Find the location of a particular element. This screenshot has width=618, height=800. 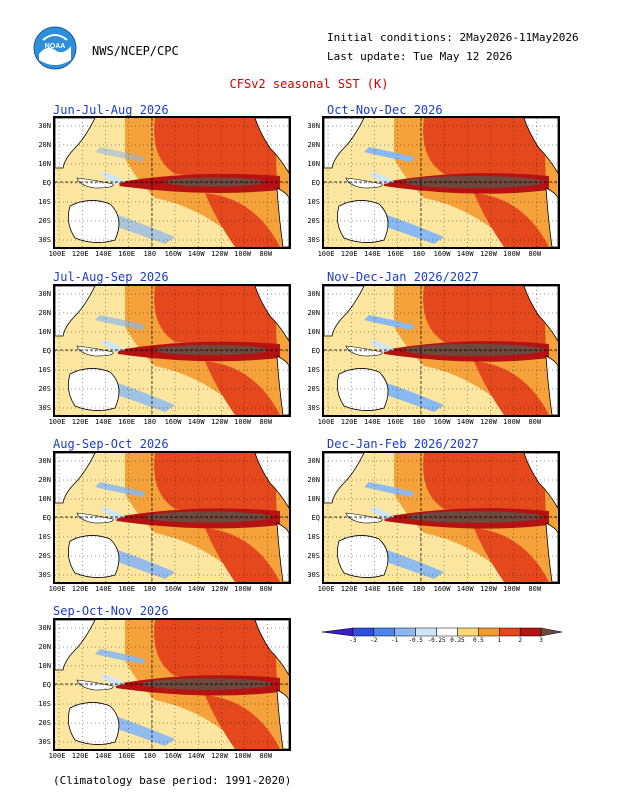

panel-title: Sep-Oct-Nov 2026 is located at coordinates (111, 611).